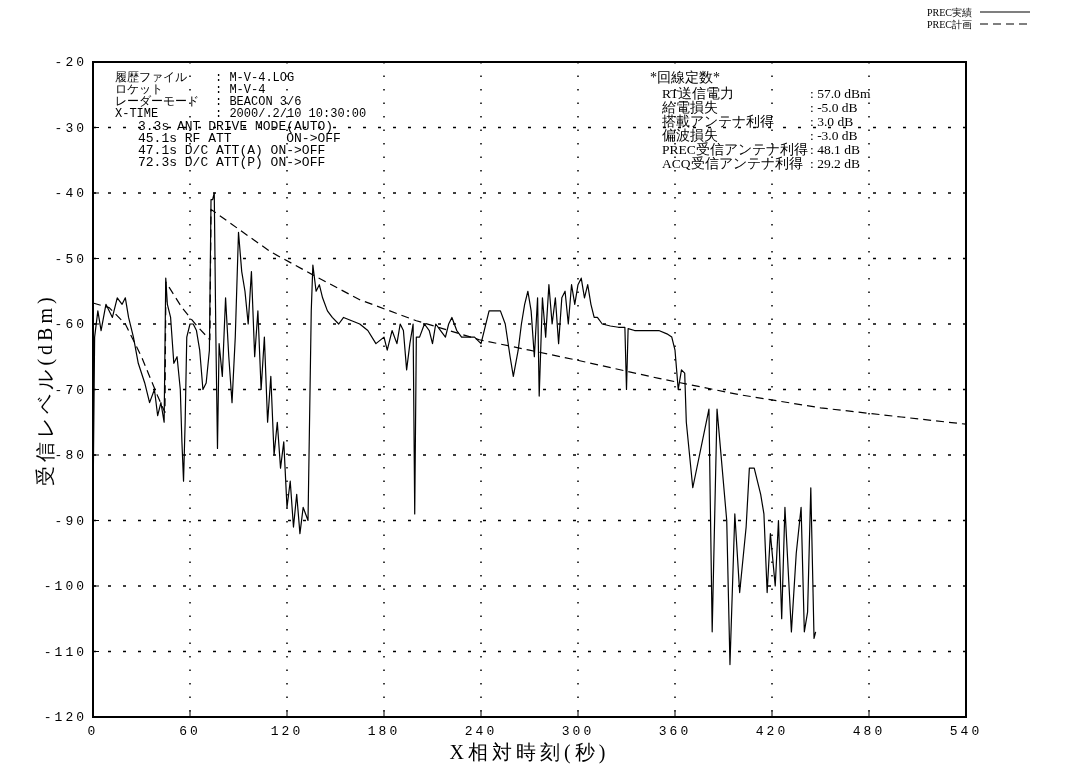  What do you see at coordinates (65, 717) in the screenshot?
I see `y-tick-label: -120` at bounding box center [65, 717].